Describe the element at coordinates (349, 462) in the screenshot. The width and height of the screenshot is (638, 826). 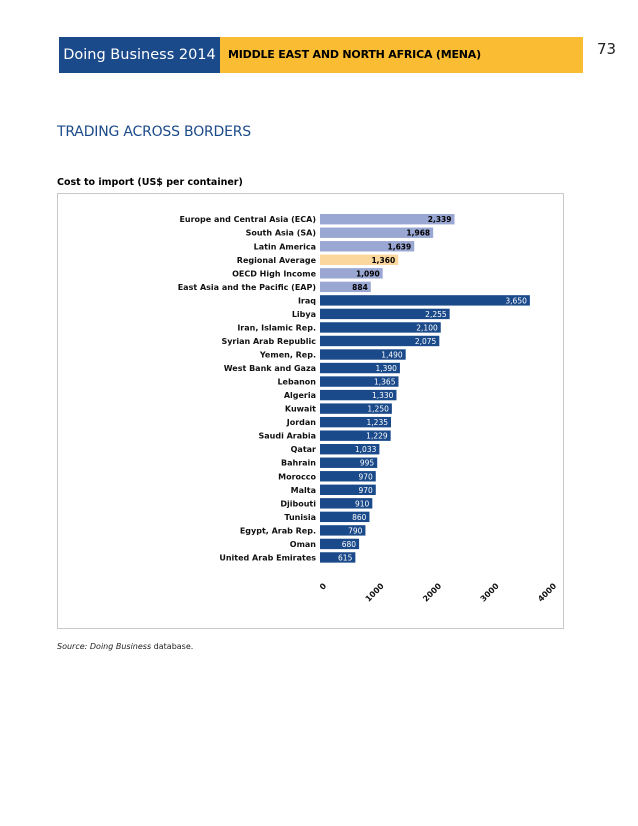
I see `bar-bahrain` at that location.